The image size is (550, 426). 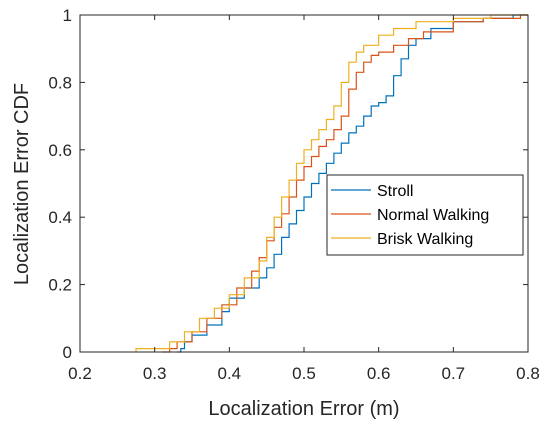 I want to click on y-tick-label: 1, so click(x=67, y=15).